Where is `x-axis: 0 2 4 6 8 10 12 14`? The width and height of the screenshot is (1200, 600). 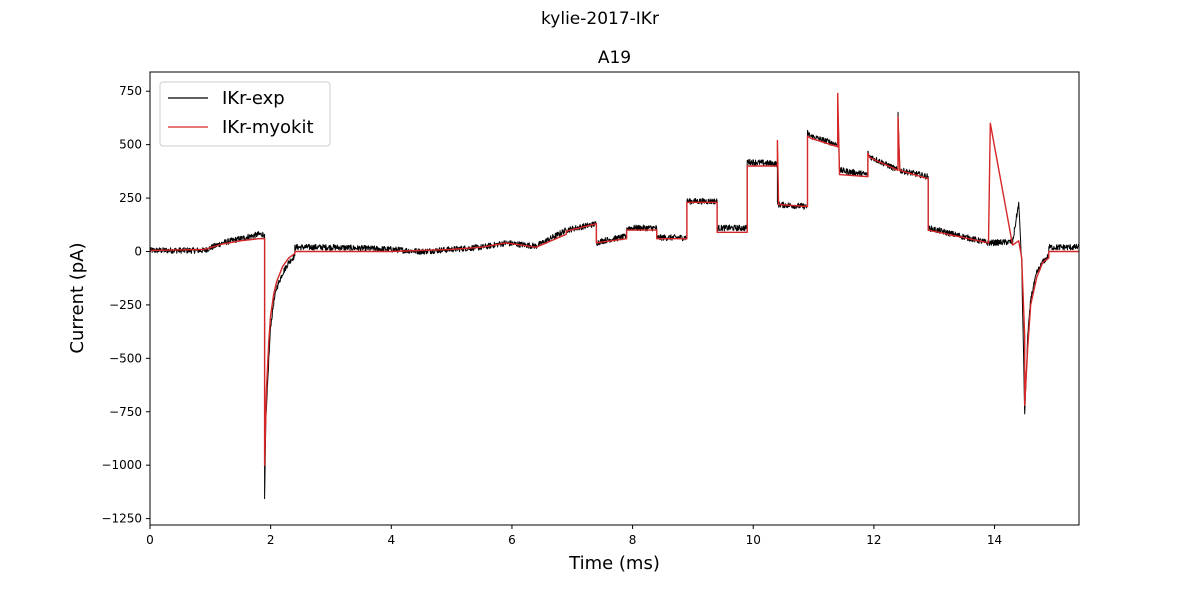
x-axis: 0 2 4 6 8 10 12 14 is located at coordinates (574, 536).